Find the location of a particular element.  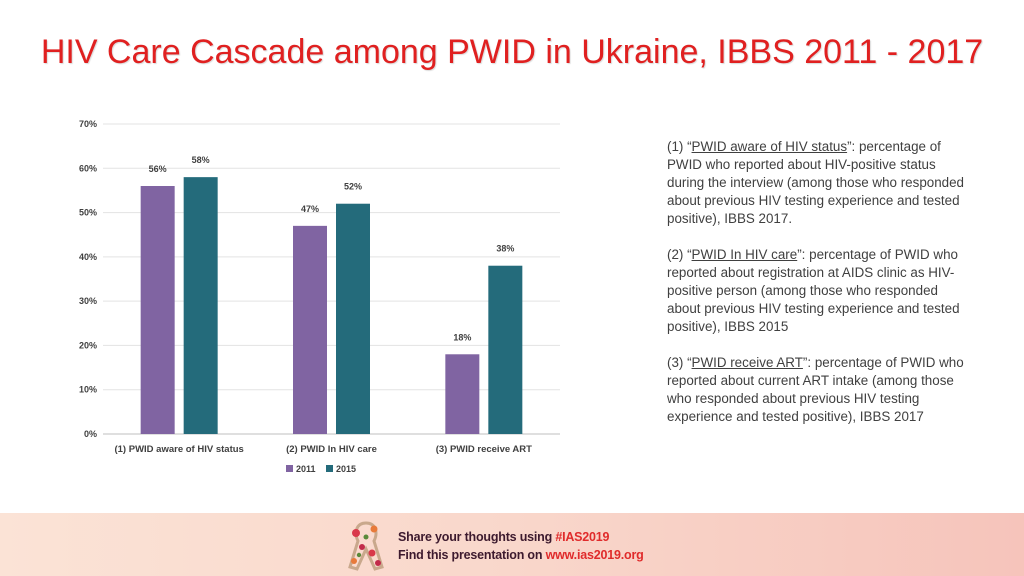

y-tick-label: 30% is located at coordinates (88, 301).